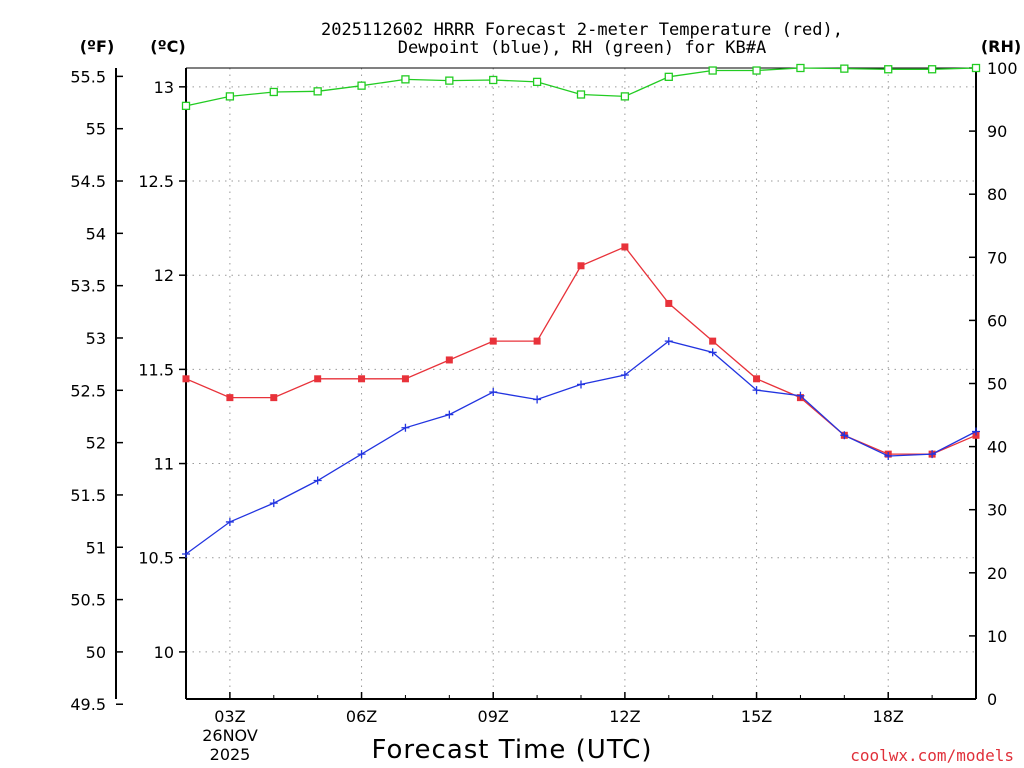 The height and width of the screenshot is (768, 1024). Describe the element at coordinates (88, 390) in the screenshot. I see `fahrenheit-tick-label: 52.5` at that location.